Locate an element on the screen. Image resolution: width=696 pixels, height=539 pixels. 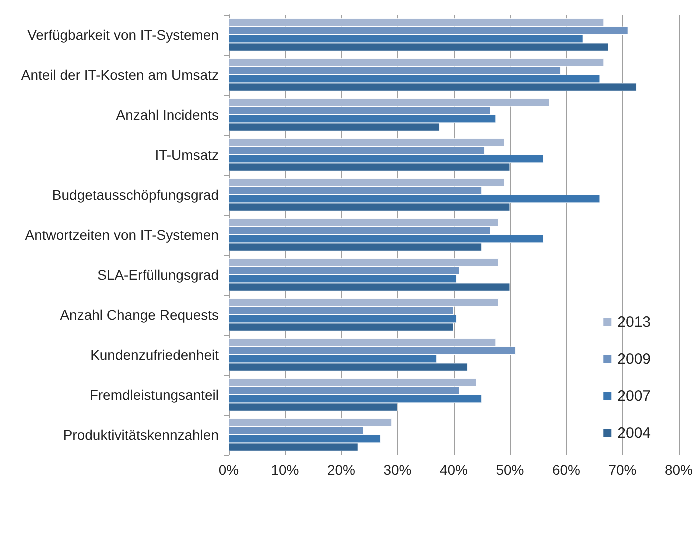
y-tick-label: Anzahl Incidents is located at coordinates (167, 115).